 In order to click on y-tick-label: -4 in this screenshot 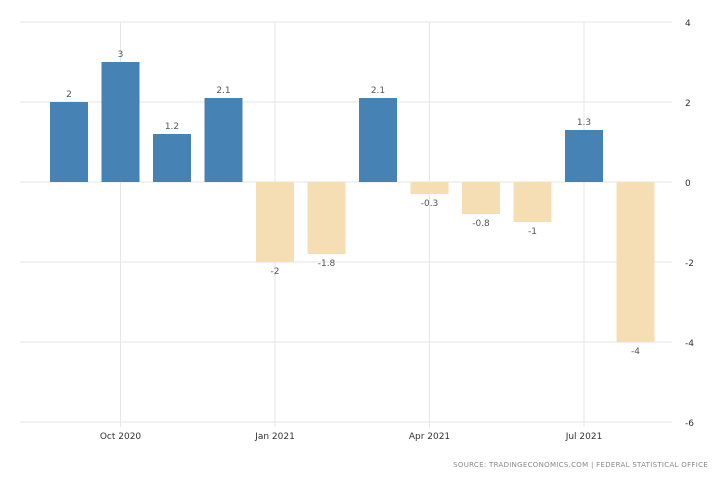, I will do `click(689, 344)`.